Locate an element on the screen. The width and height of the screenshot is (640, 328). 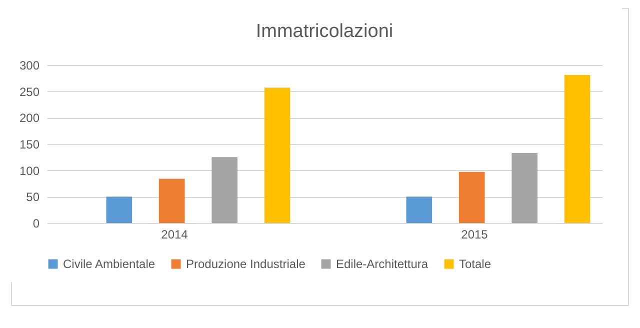
legend-label: Edile-Architettura is located at coordinates (382, 264).